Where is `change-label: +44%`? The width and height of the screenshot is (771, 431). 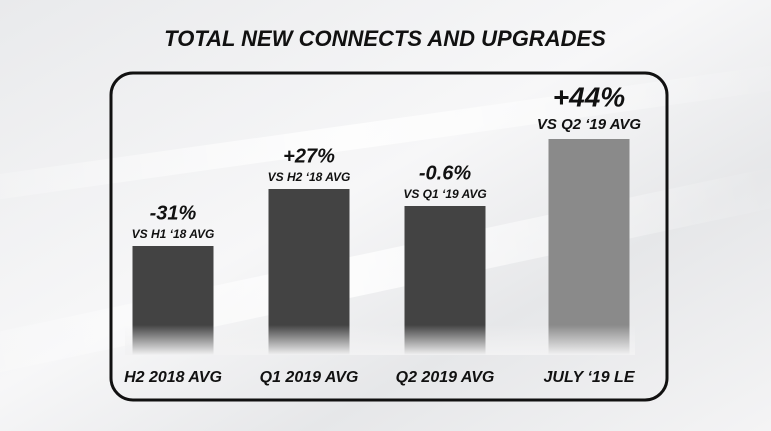
change-label: +44% is located at coordinates (589, 96).